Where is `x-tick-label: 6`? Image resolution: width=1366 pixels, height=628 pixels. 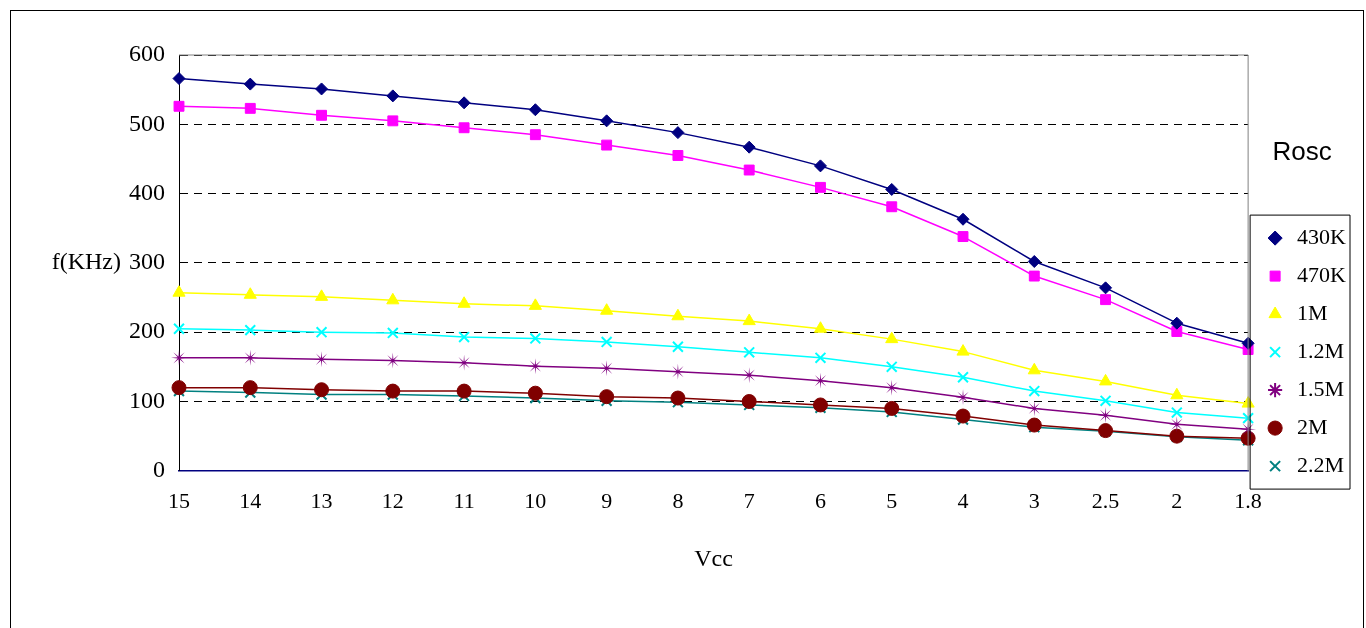 x-tick-label: 6 is located at coordinates (820, 500).